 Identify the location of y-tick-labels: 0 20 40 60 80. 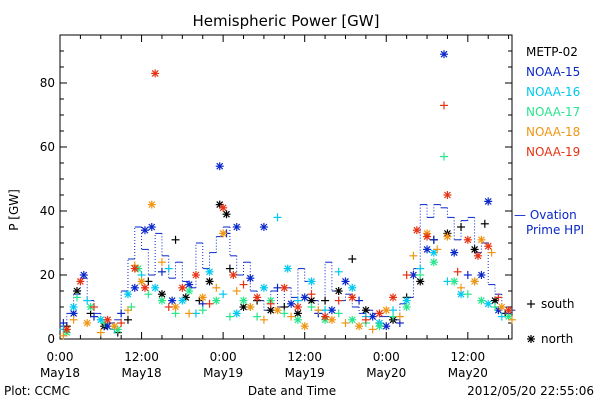
(47, 211).